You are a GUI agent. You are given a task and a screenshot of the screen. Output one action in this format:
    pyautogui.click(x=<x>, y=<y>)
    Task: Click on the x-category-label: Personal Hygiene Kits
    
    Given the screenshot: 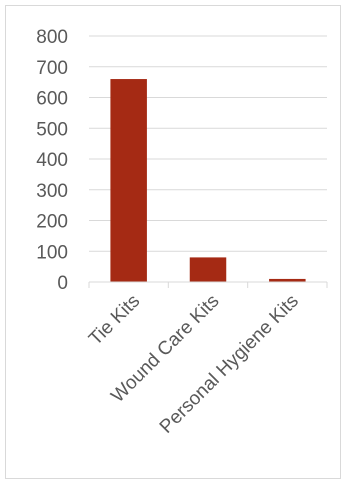 What is the action you would take?
    pyautogui.click(x=229, y=364)
    